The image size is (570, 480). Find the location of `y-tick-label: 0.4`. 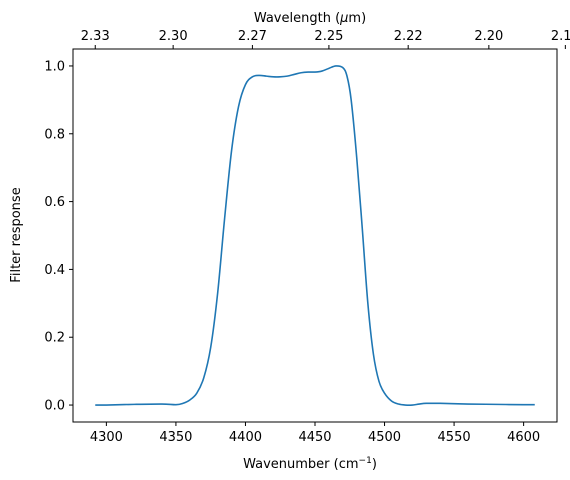

y-tick-label: 0.4 is located at coordinates (54, 270).